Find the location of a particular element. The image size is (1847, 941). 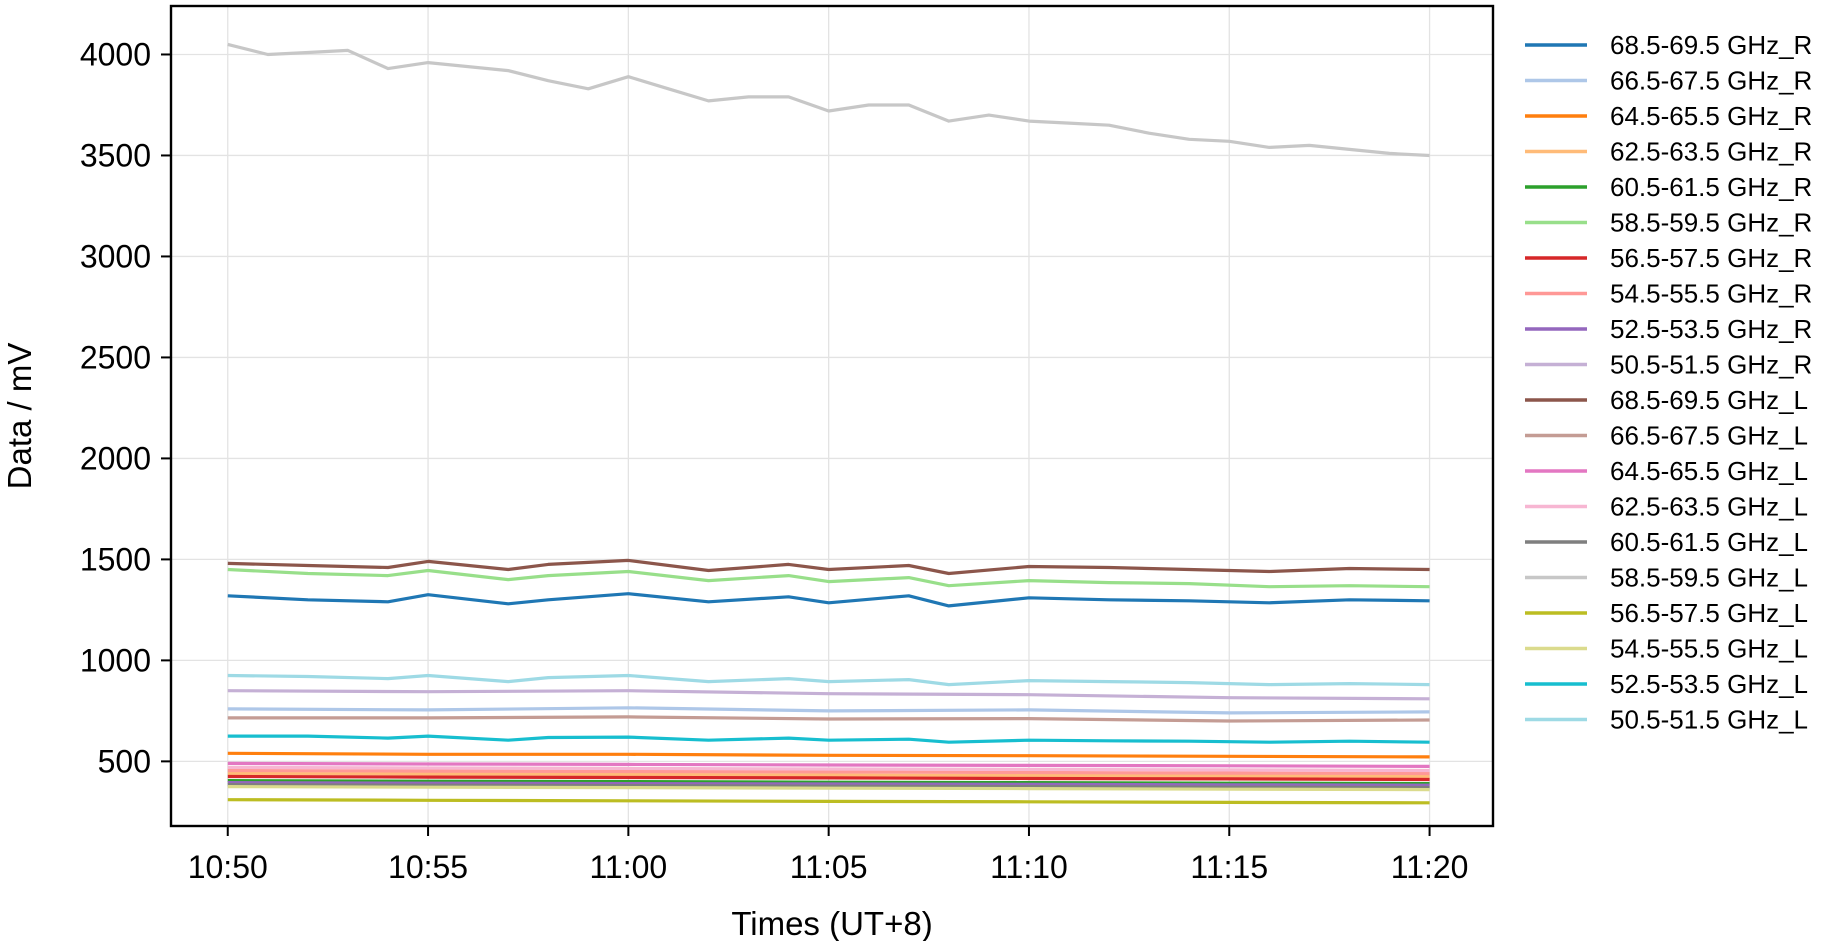

legend-label: 54.5-55.5 GHz_L is located at coordinates (1709, 649).